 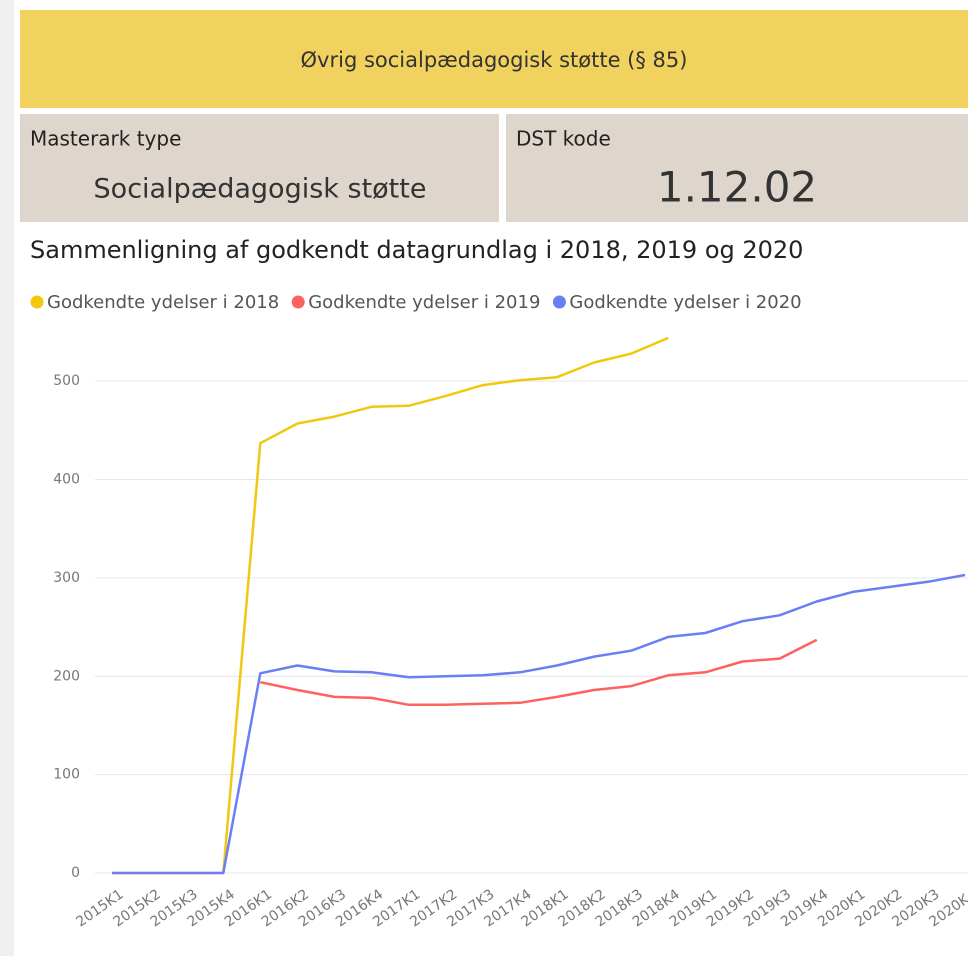 I want to click on card-value: 1.12.02, so click(x=737, y=187).